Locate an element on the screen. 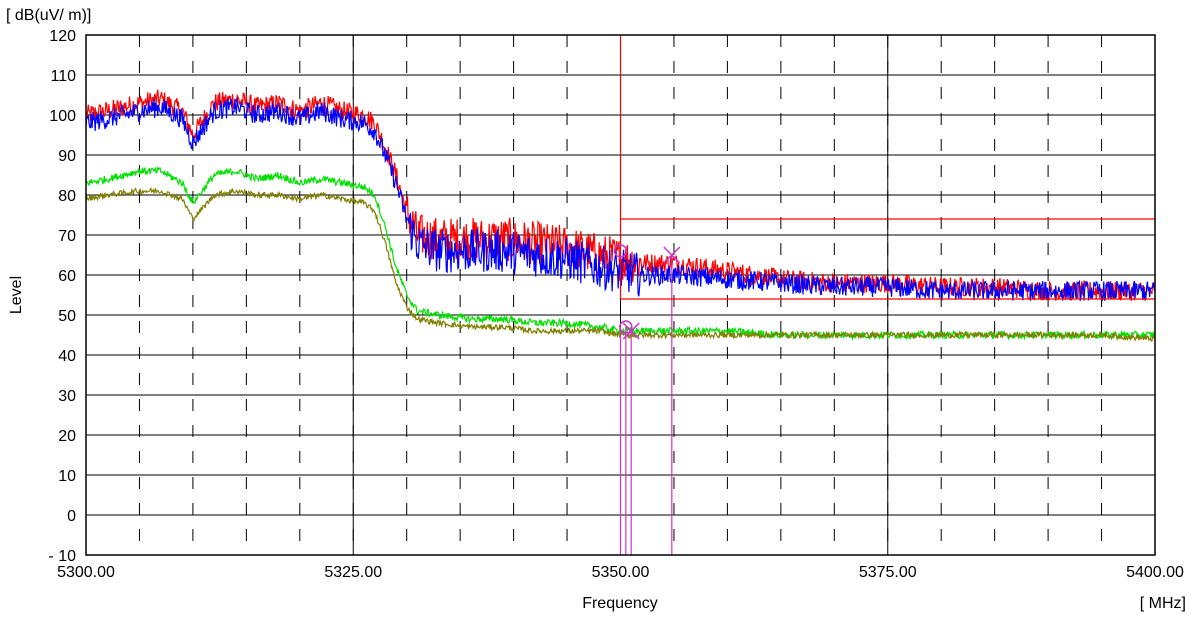  y-tick-label: 40 is located at coordinates (67, 356).